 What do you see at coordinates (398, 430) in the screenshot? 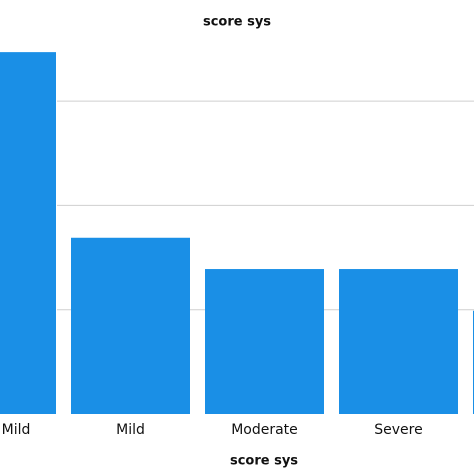
I see `x-tick-label: Severe` at bounding box center [398, 430].